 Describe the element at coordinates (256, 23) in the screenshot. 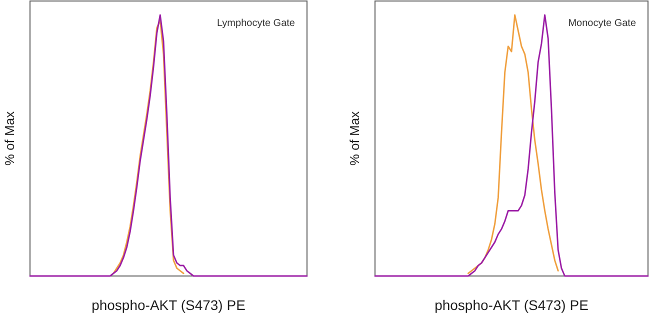

I see `annotation: Lymphocyte Gate` at that location.